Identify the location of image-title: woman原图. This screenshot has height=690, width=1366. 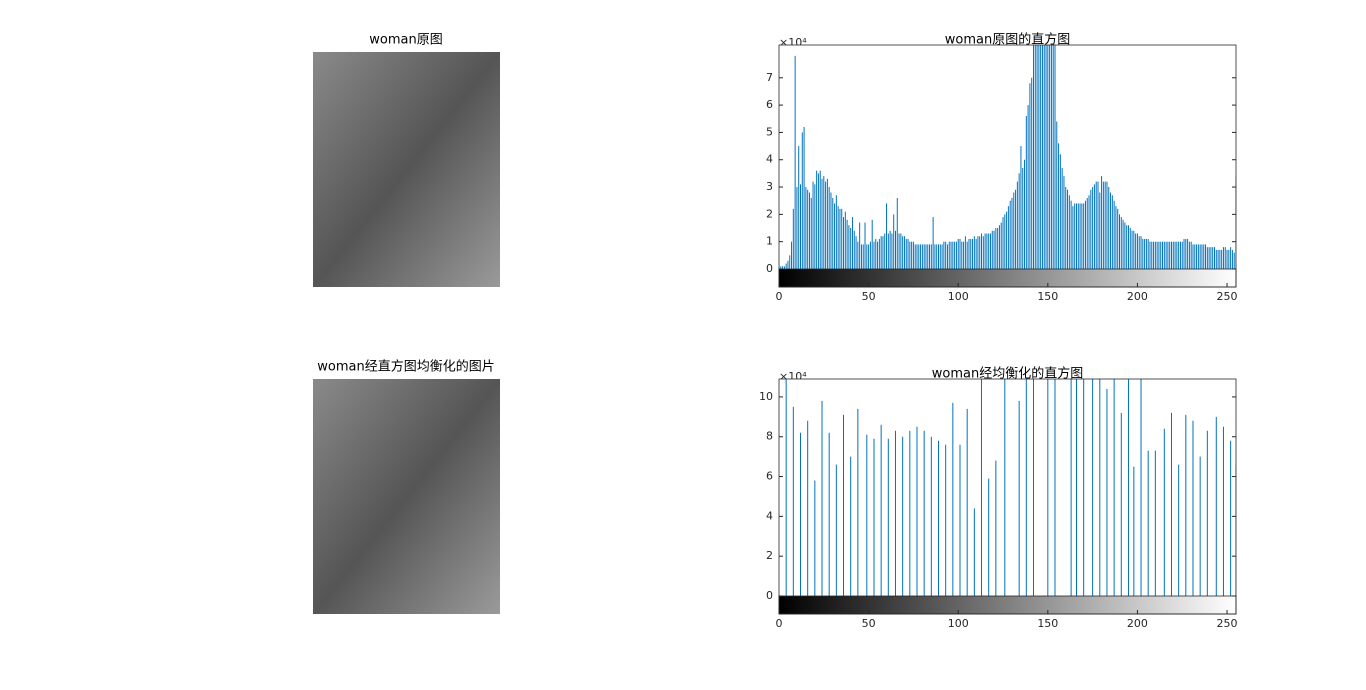
(405, 40).